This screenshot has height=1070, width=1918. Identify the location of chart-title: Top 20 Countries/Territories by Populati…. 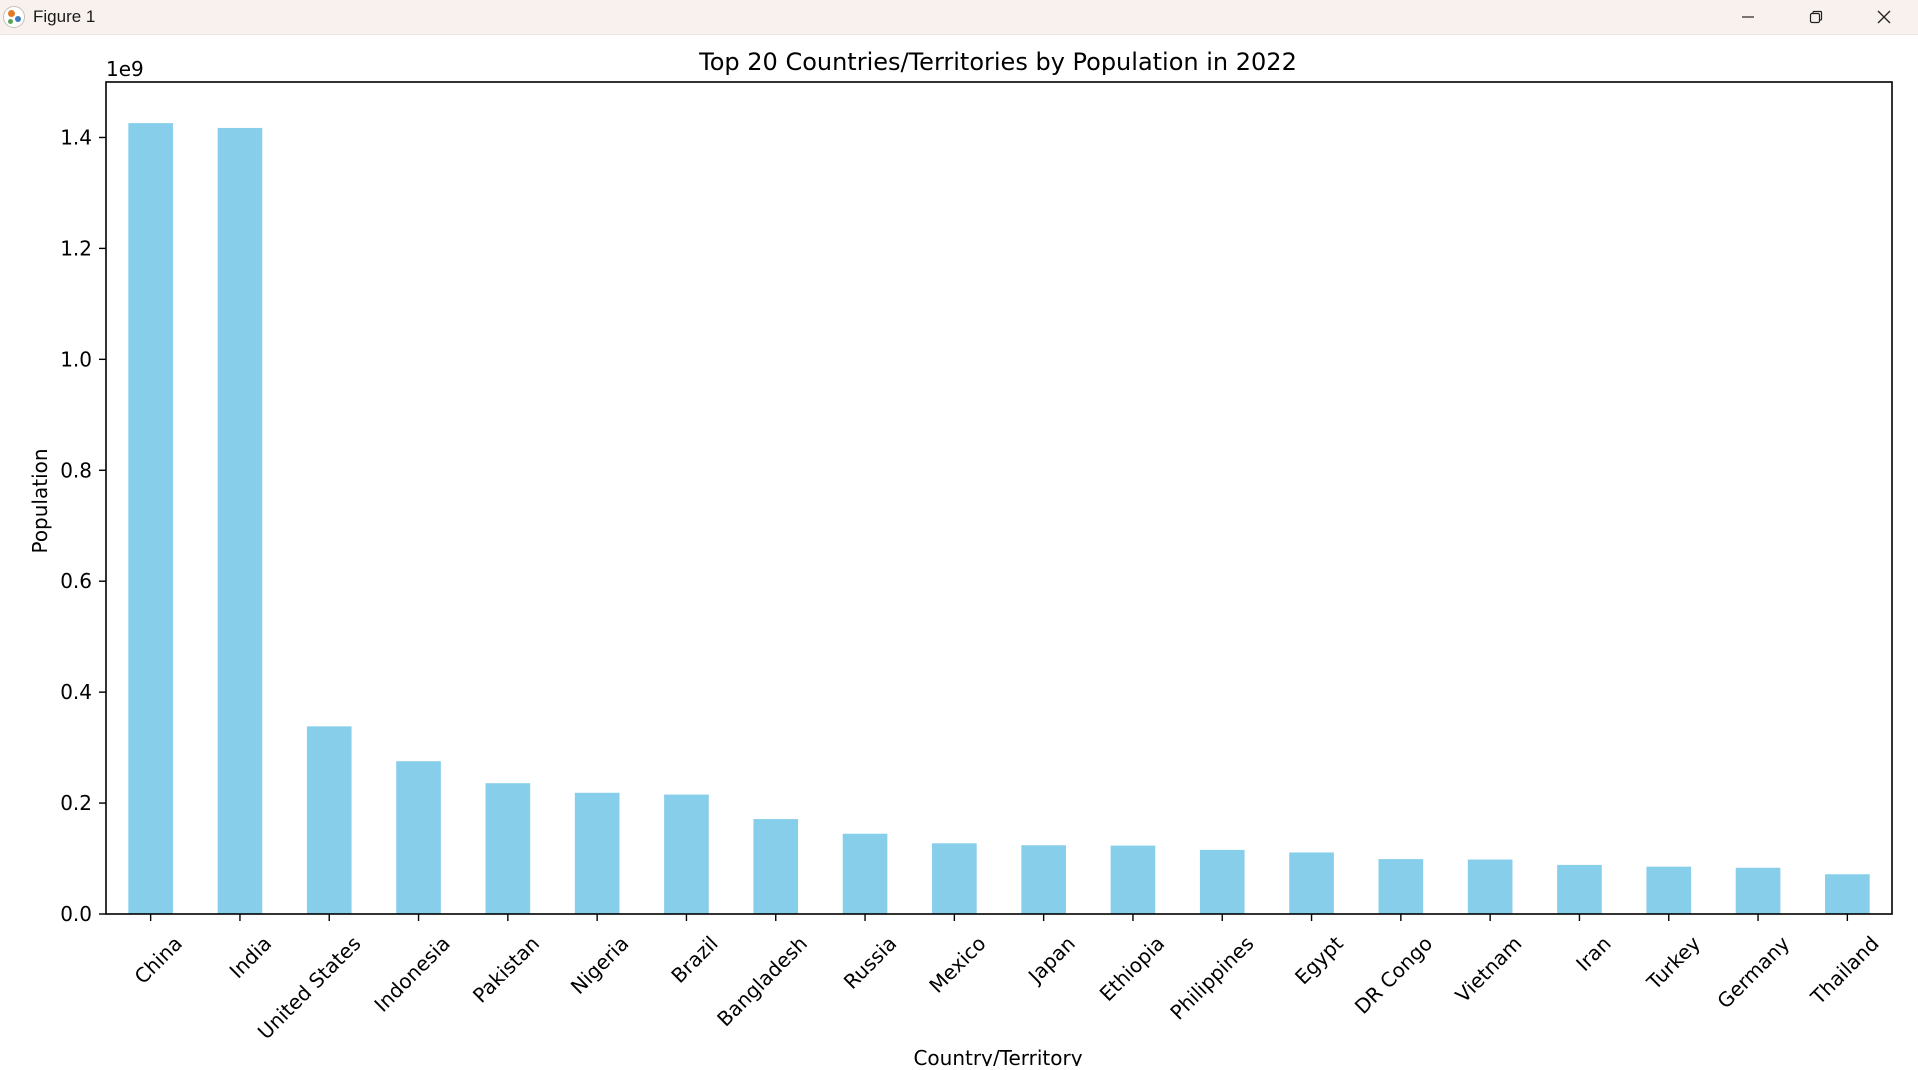
(997, 62).